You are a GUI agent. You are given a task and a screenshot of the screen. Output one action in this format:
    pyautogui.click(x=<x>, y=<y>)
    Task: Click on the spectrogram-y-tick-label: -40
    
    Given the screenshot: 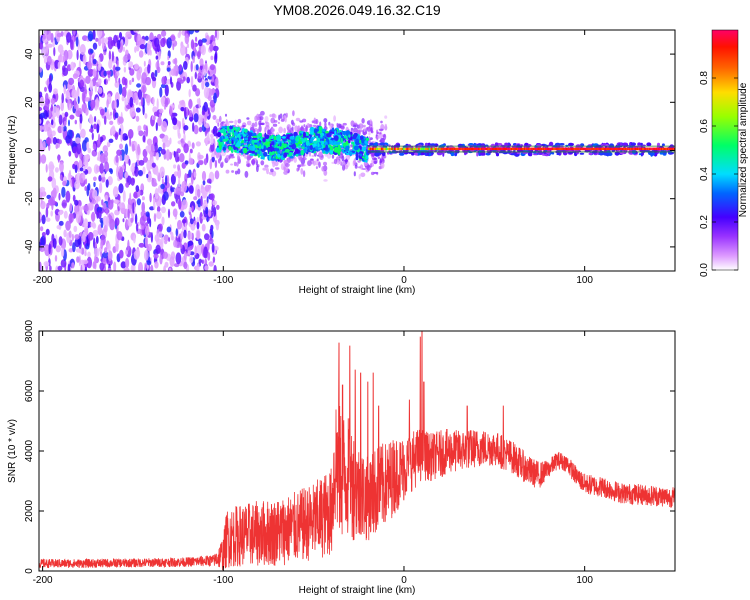 What is the action you would take?
    pyautogui.click(x=29, y=246)
    